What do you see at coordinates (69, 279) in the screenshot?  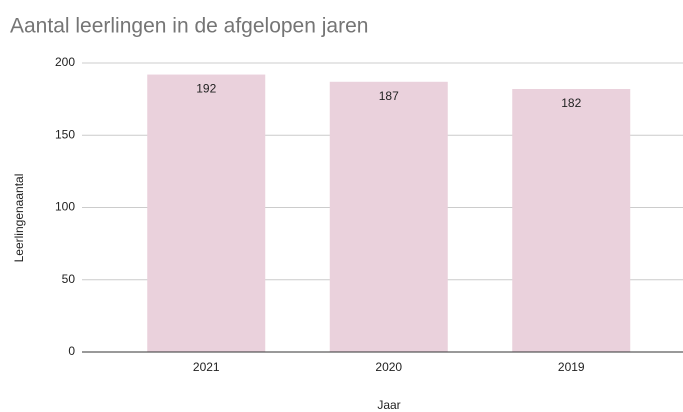 I see `y-tick-label: 50` at bounding box center [69, 279].